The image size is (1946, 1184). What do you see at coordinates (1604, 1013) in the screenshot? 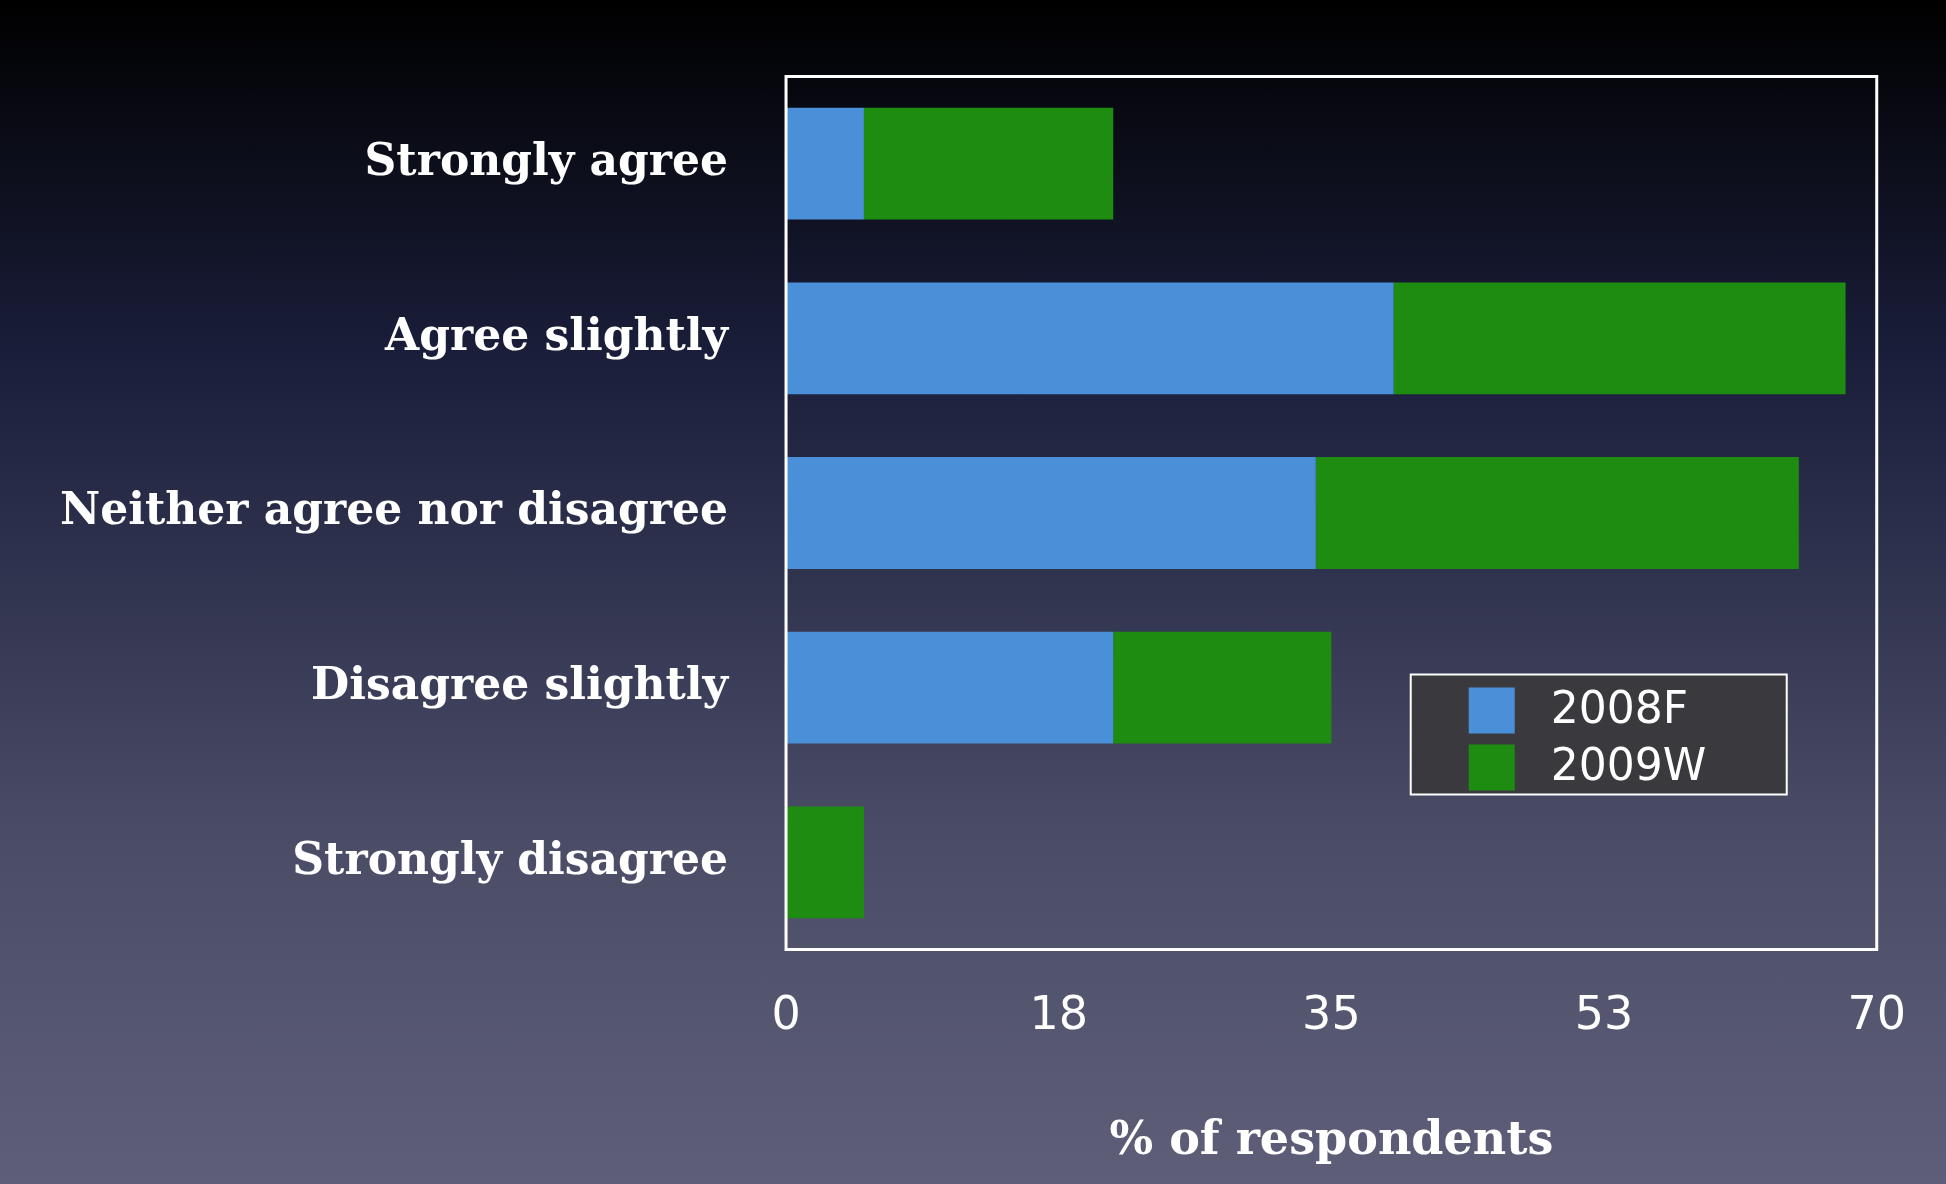
I see `x-tick-label: 53` at bounding box center [1604, 1013].